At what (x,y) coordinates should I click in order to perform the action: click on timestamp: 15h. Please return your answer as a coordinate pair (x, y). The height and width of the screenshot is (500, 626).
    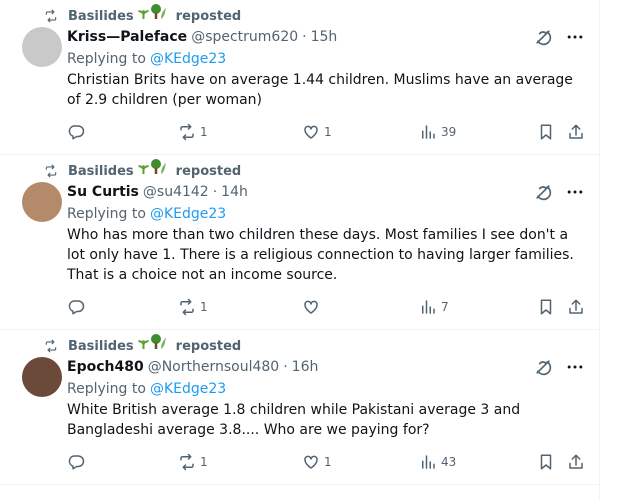
    Looking at the image, I should click on (324, 37).